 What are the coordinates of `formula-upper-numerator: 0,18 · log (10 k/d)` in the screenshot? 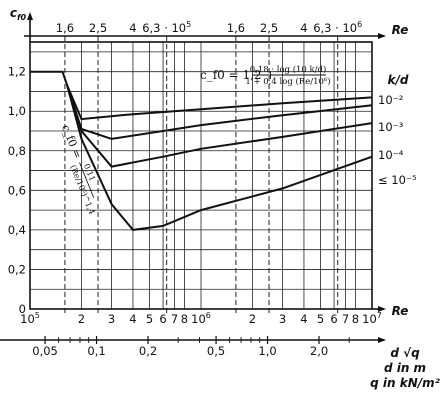 It's located at (288, 69).